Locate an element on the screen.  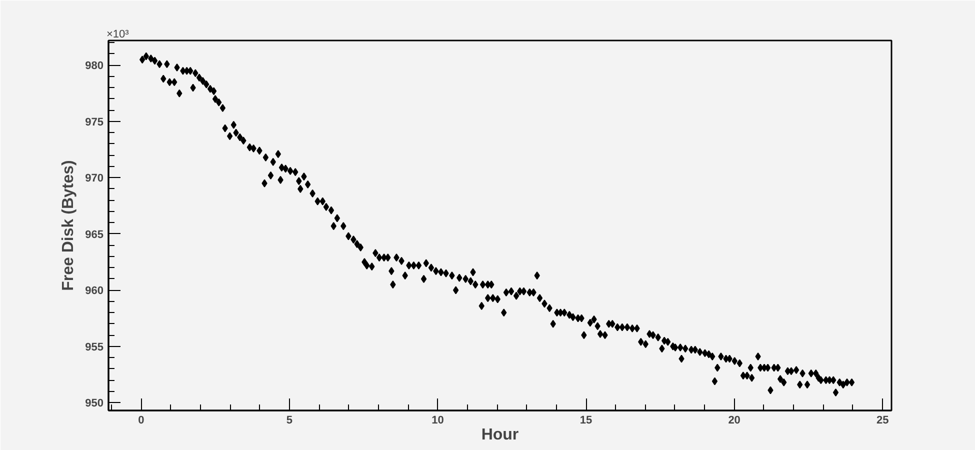
text: ×10³ is located at coordinates (118, 34).